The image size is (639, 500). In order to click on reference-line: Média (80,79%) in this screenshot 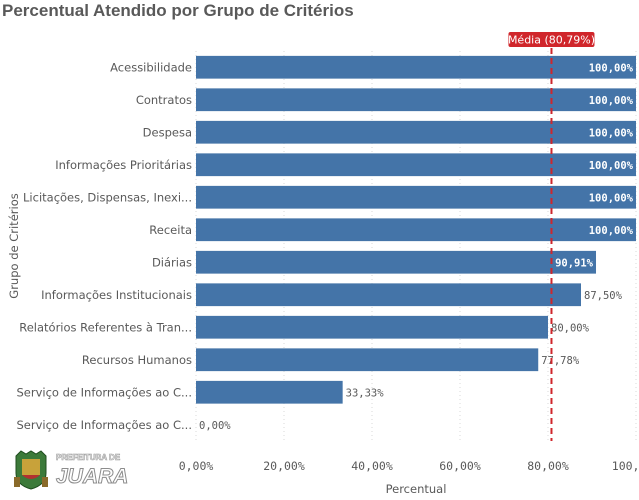, I will do `click(551, 236)`.